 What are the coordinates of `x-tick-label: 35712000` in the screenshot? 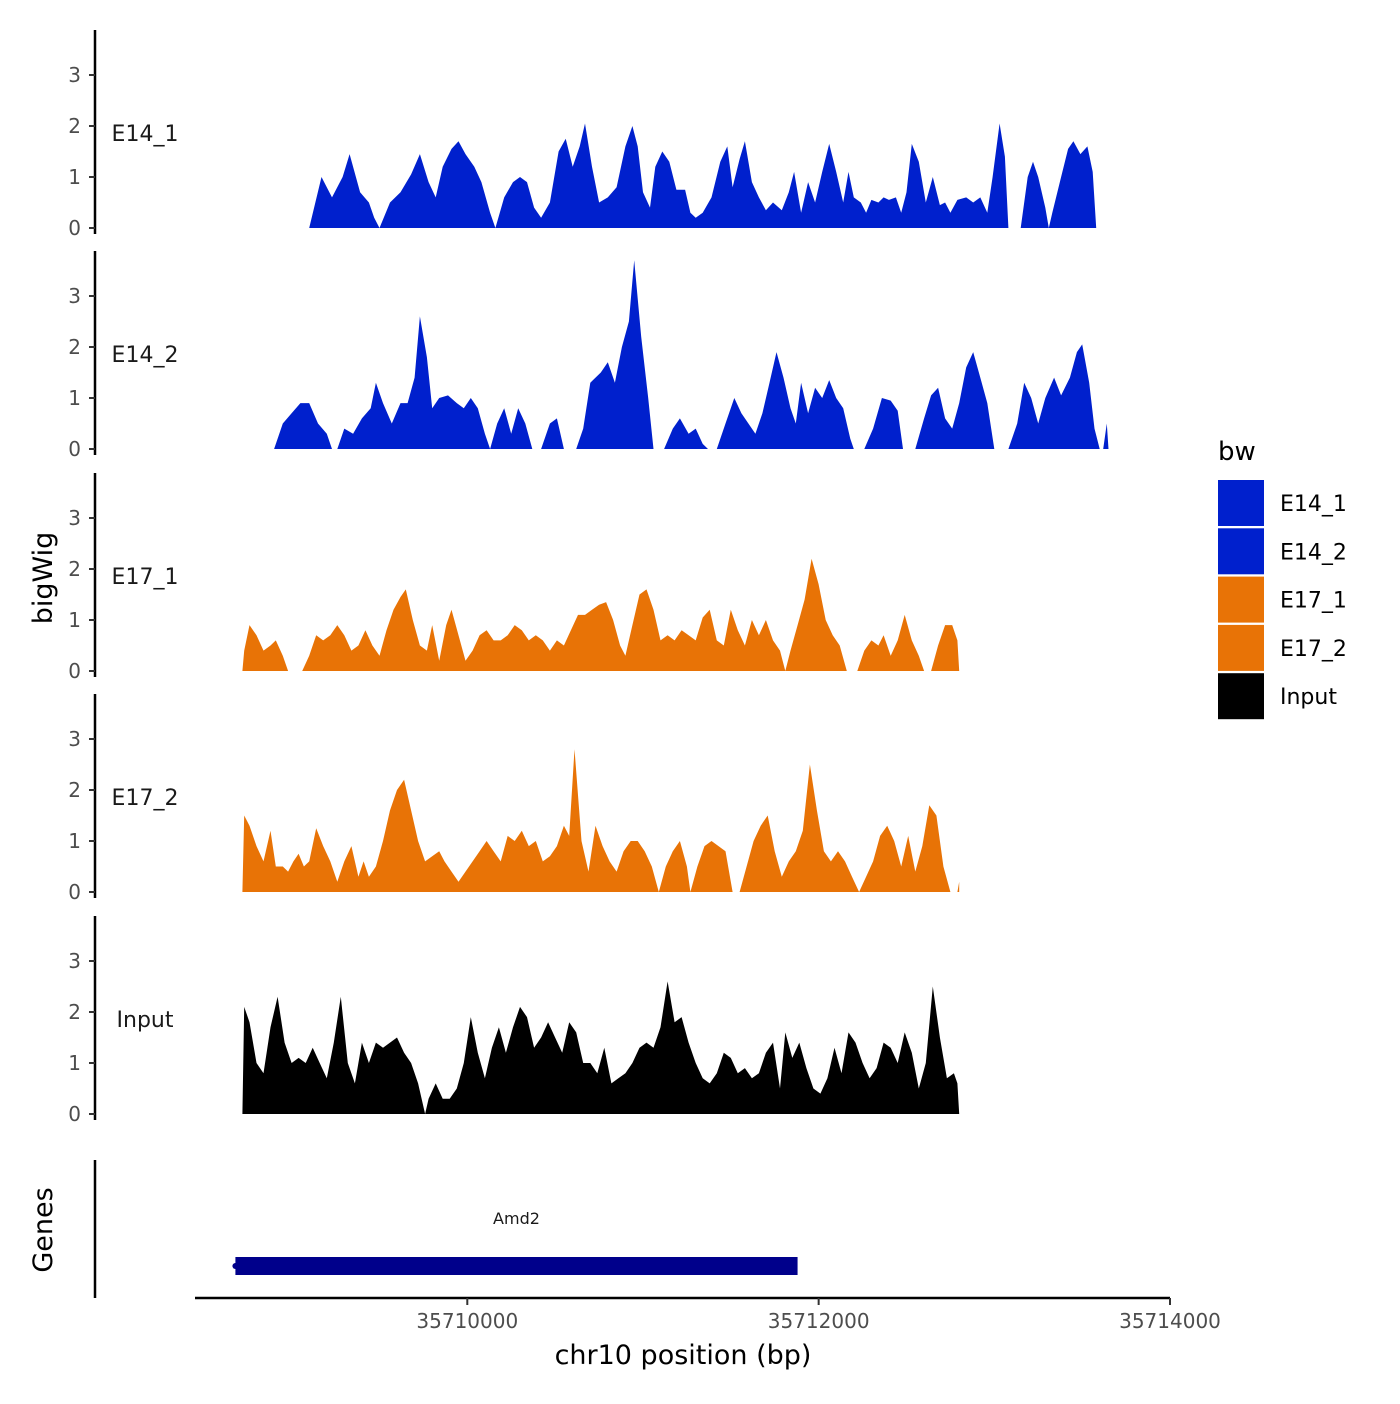 It's located at (819, 1321).